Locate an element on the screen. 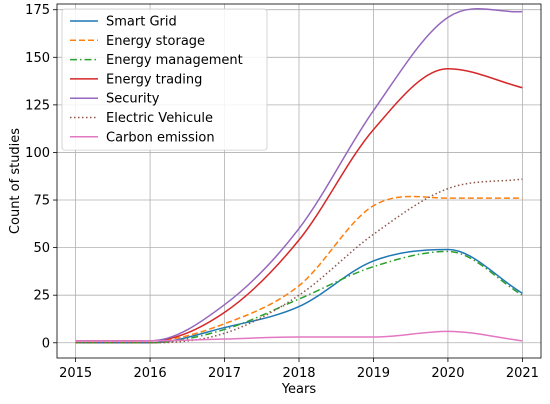  x-tick-label: 2021 is located at coordinates (522, 373).